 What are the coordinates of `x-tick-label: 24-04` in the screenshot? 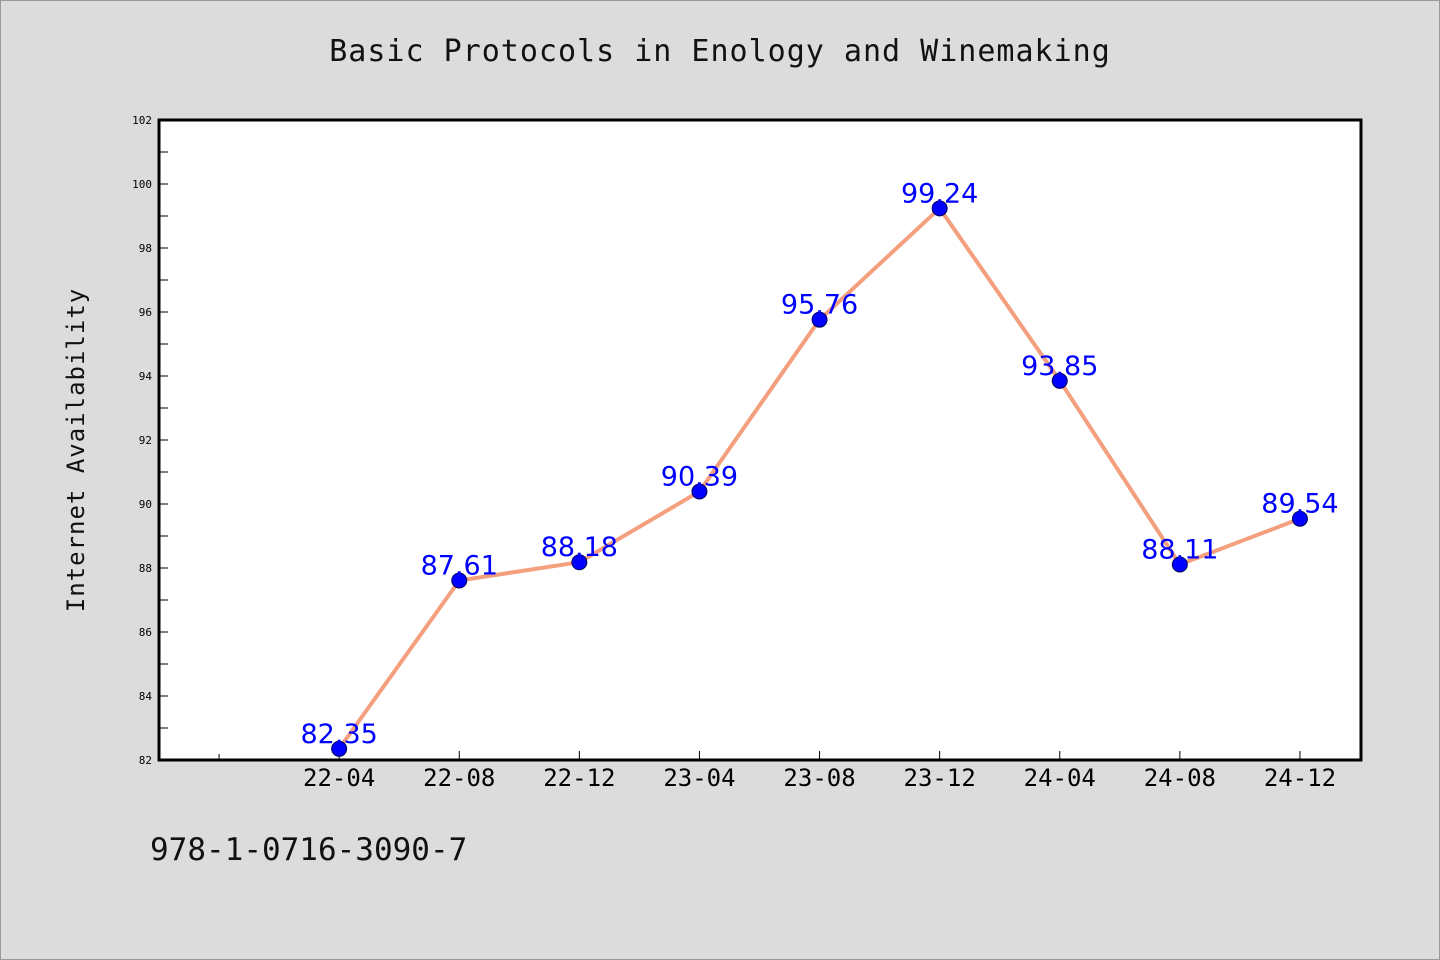 It's located at (1060, 778).